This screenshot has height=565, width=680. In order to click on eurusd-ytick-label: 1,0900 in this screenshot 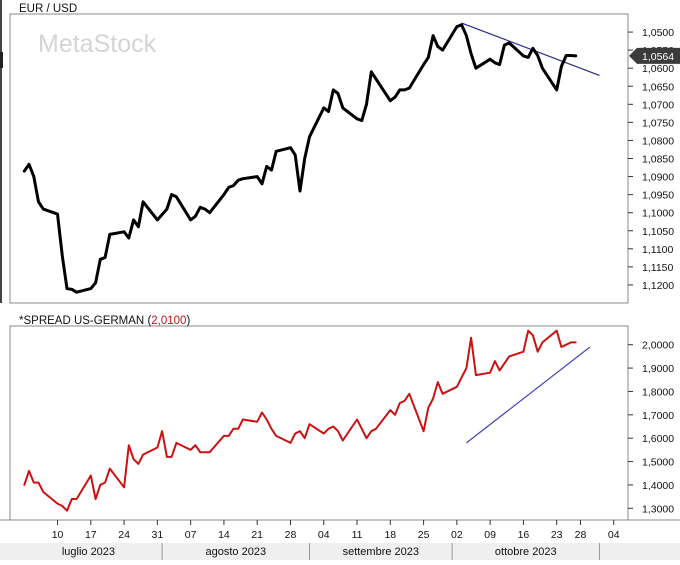, I will do `click(658, 178)`.